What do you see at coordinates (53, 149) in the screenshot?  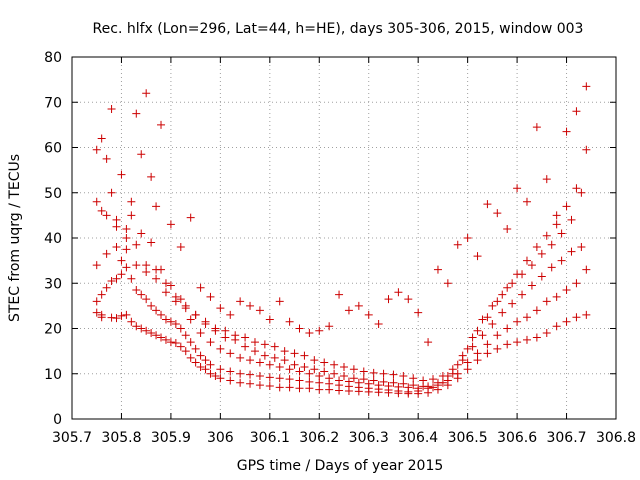 I see `y-tick-label: 60` at bounding box center [53, 149].